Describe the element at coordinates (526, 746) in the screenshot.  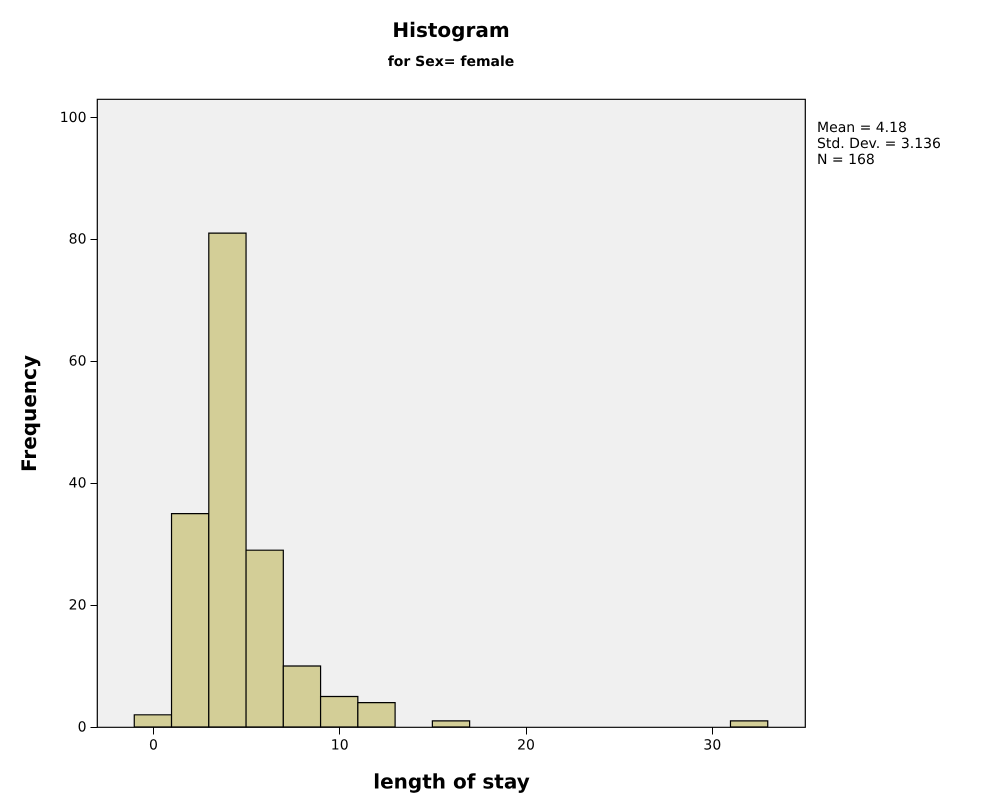
I see `x-tick-label: 20` at that location.